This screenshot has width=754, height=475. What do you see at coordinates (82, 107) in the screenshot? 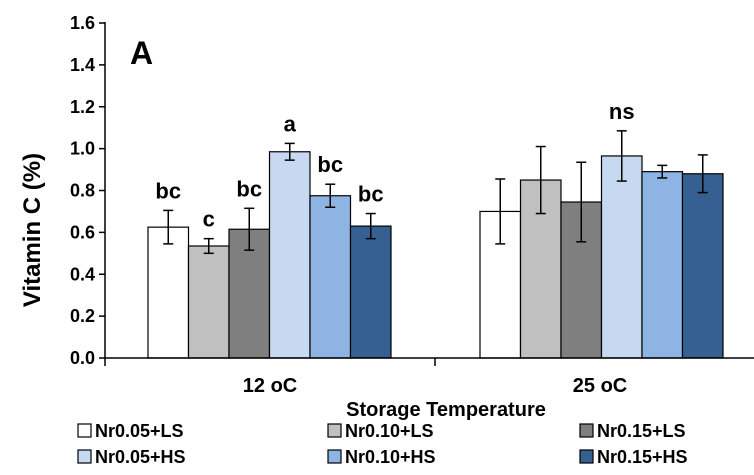
I see `y-tick-label: 1.2` at bounding box center [82, 107].